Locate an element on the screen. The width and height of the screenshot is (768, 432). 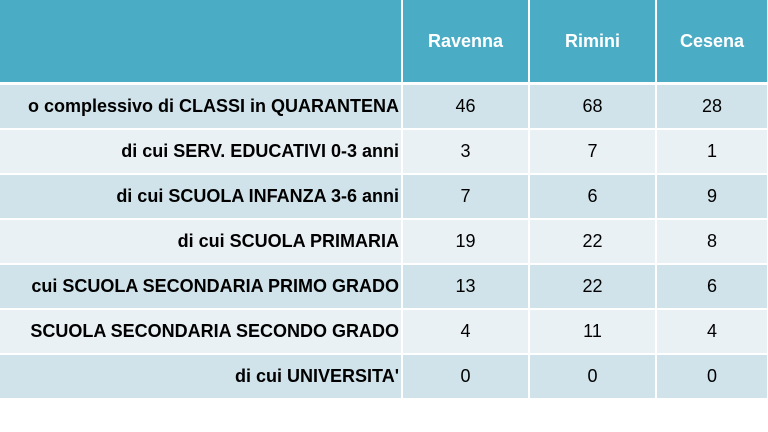
cell-cesena: 9 is located at coordinates (712, 197).